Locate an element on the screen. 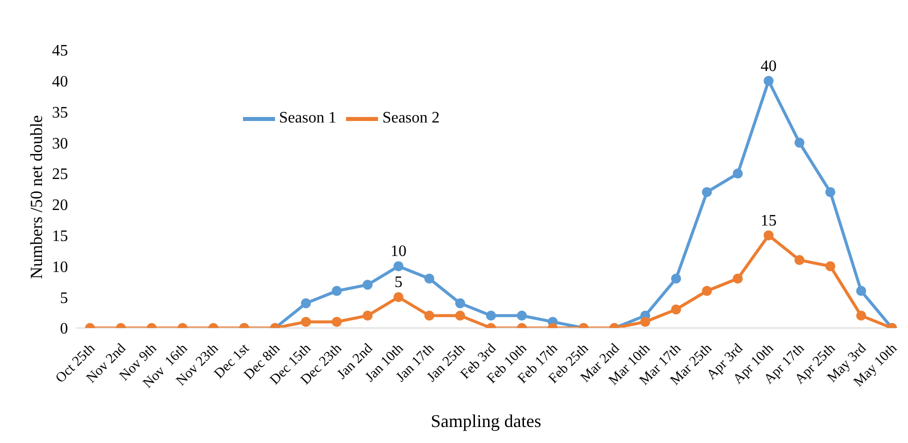  y-axis-title: Numbers /50 net double is located at coordinates (36, 197).